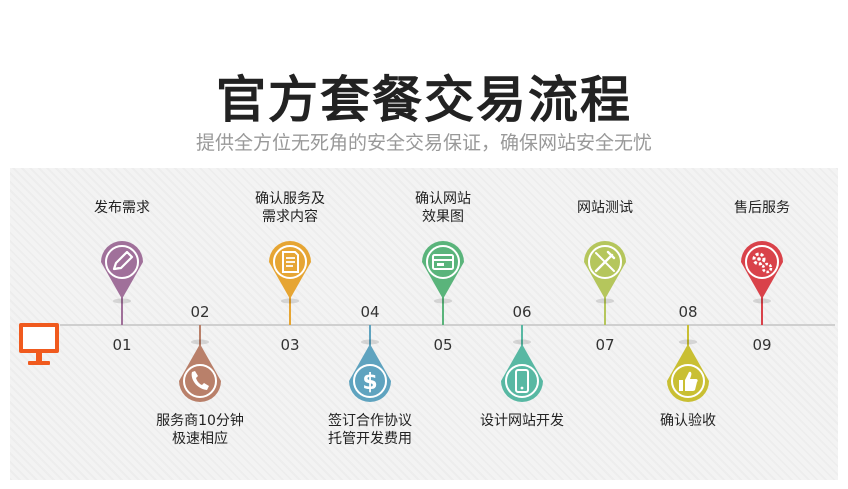  I want to click on step-label: 确认验收, so click(688, 421).